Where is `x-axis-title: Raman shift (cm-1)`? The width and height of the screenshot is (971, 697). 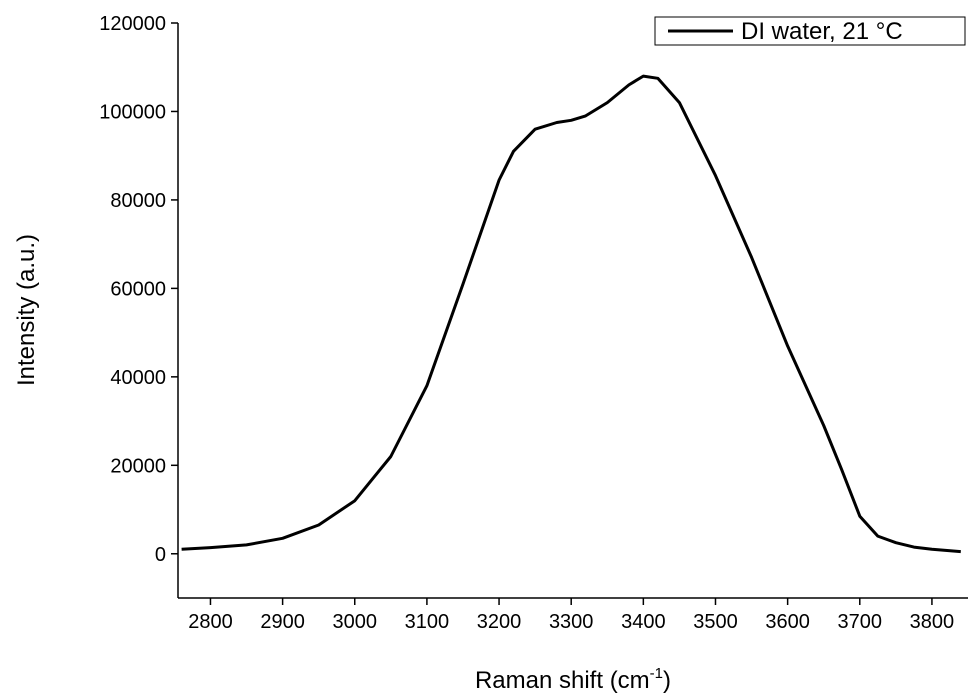
x-axis-title: Raman shift (cm-1) is located at coordinates (573, 679).